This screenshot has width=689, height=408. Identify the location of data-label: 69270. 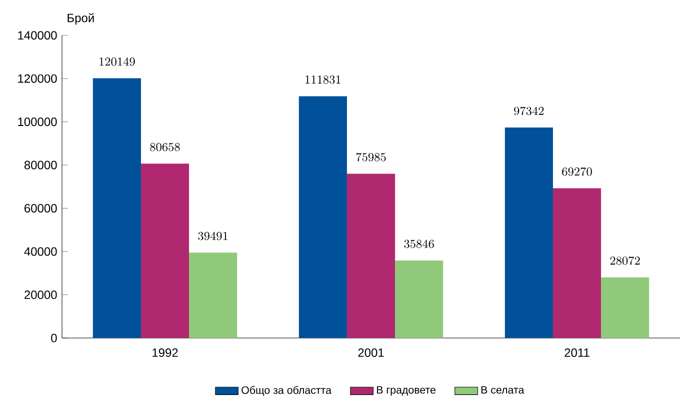
(577, 171).